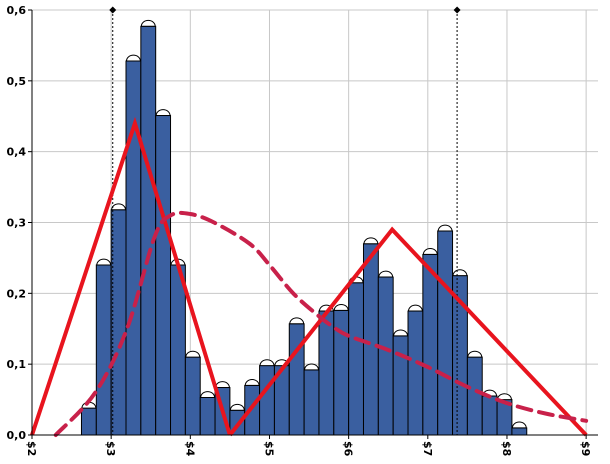 The image size is (610, 464). Describe the element at coordinates (585, 448) in the screenshot. I see `x-tick-label: $9` at that location.